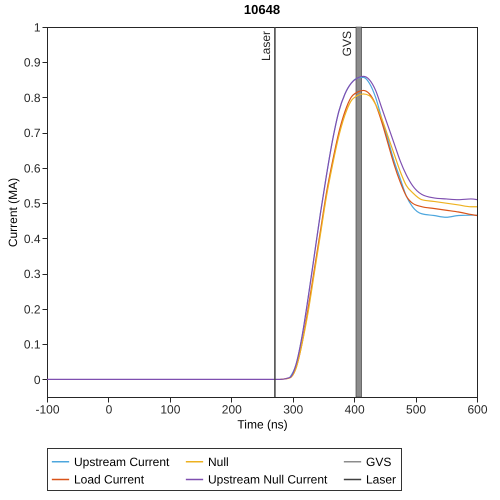 The width and height of the screenshot is (500, 500). What do you see at coordinates (13, 213) in the screenshot?
I see `y-axis-title: Current (MA)` at bounding box center [13, 213].